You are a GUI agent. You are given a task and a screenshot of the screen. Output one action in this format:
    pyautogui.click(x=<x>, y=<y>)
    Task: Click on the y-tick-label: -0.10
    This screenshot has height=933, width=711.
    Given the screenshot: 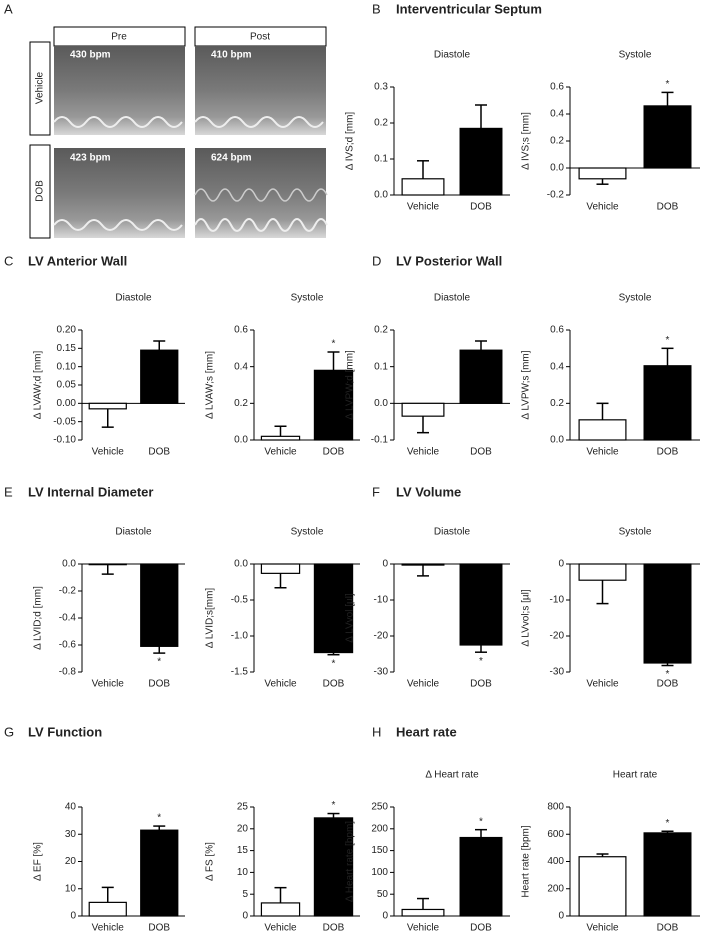 What is the action you would take?
    pyautogui.click(x=64, y=440)
    